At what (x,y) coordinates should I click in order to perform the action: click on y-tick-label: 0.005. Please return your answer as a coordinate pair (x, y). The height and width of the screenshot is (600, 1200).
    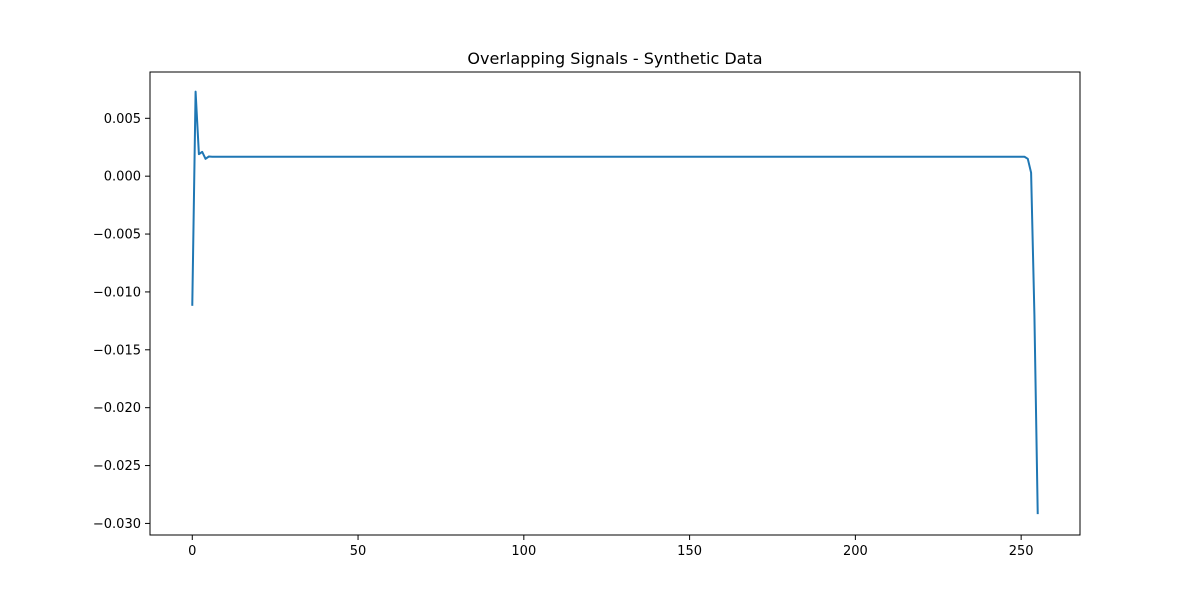
    Looking at the image, I should click on (122, 119).